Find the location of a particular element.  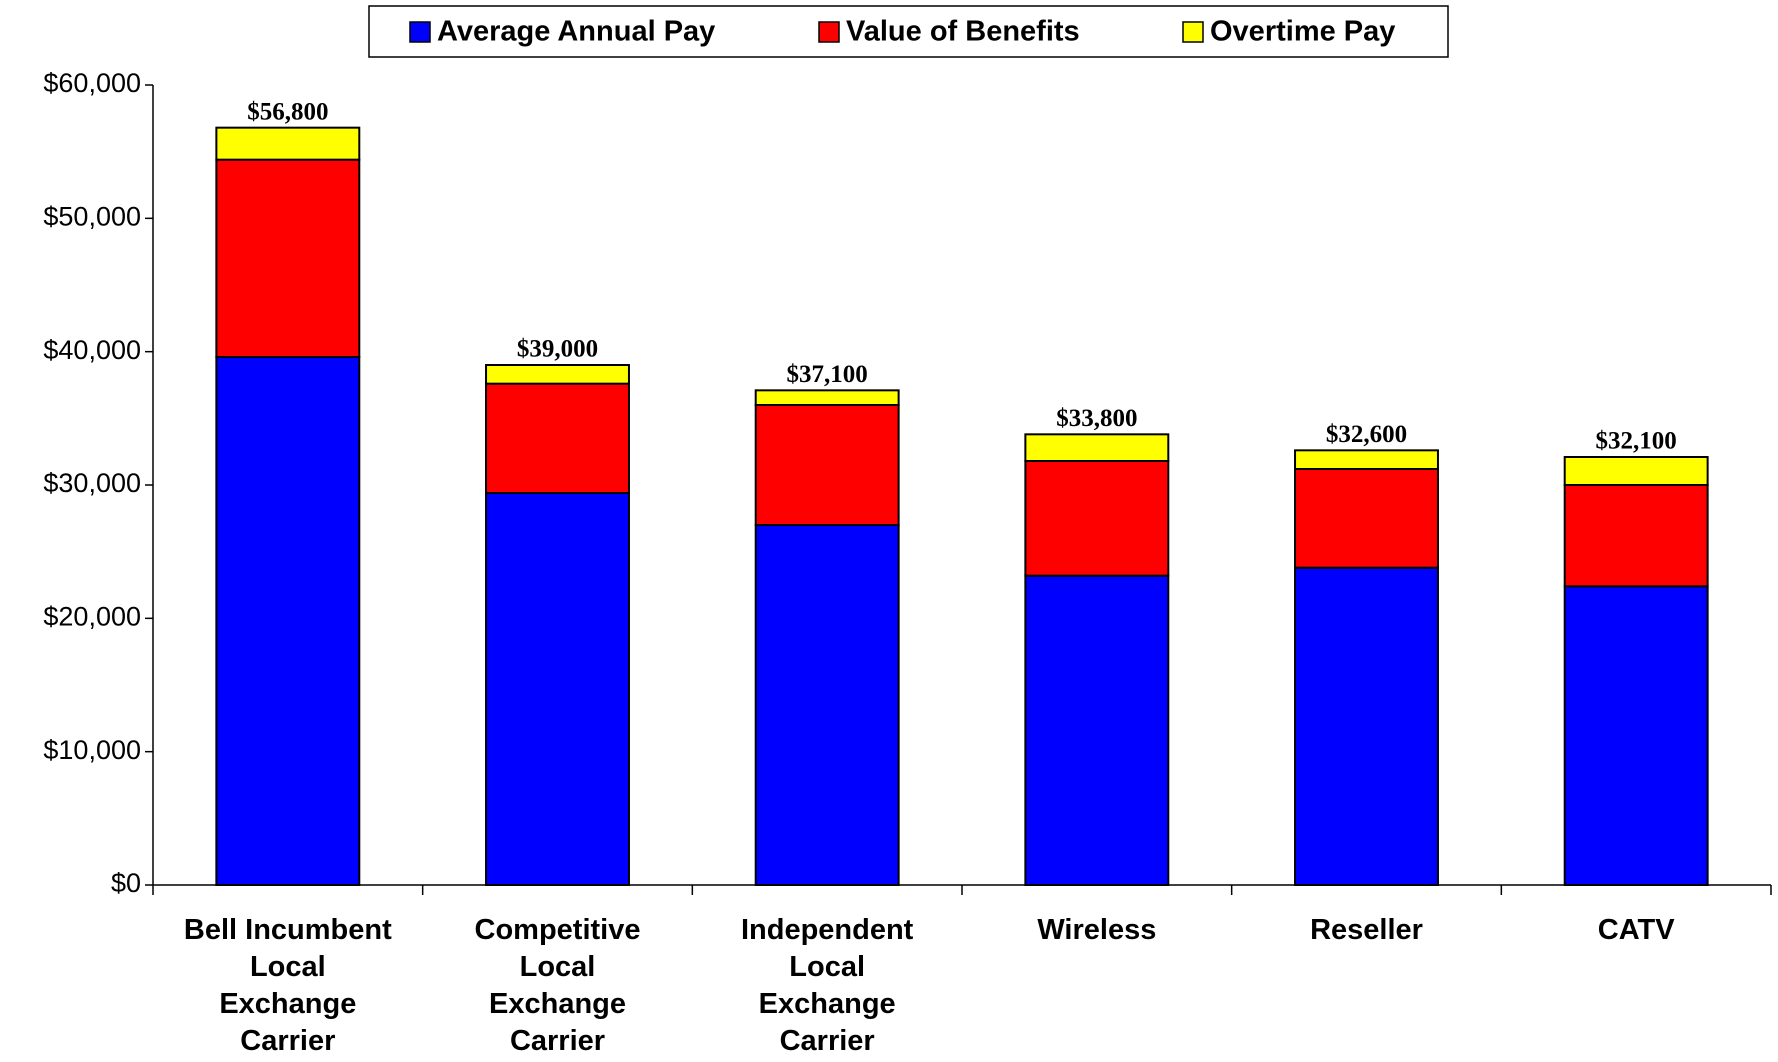

x-tick-label: Reseller is located at coordinates (1366, 930).